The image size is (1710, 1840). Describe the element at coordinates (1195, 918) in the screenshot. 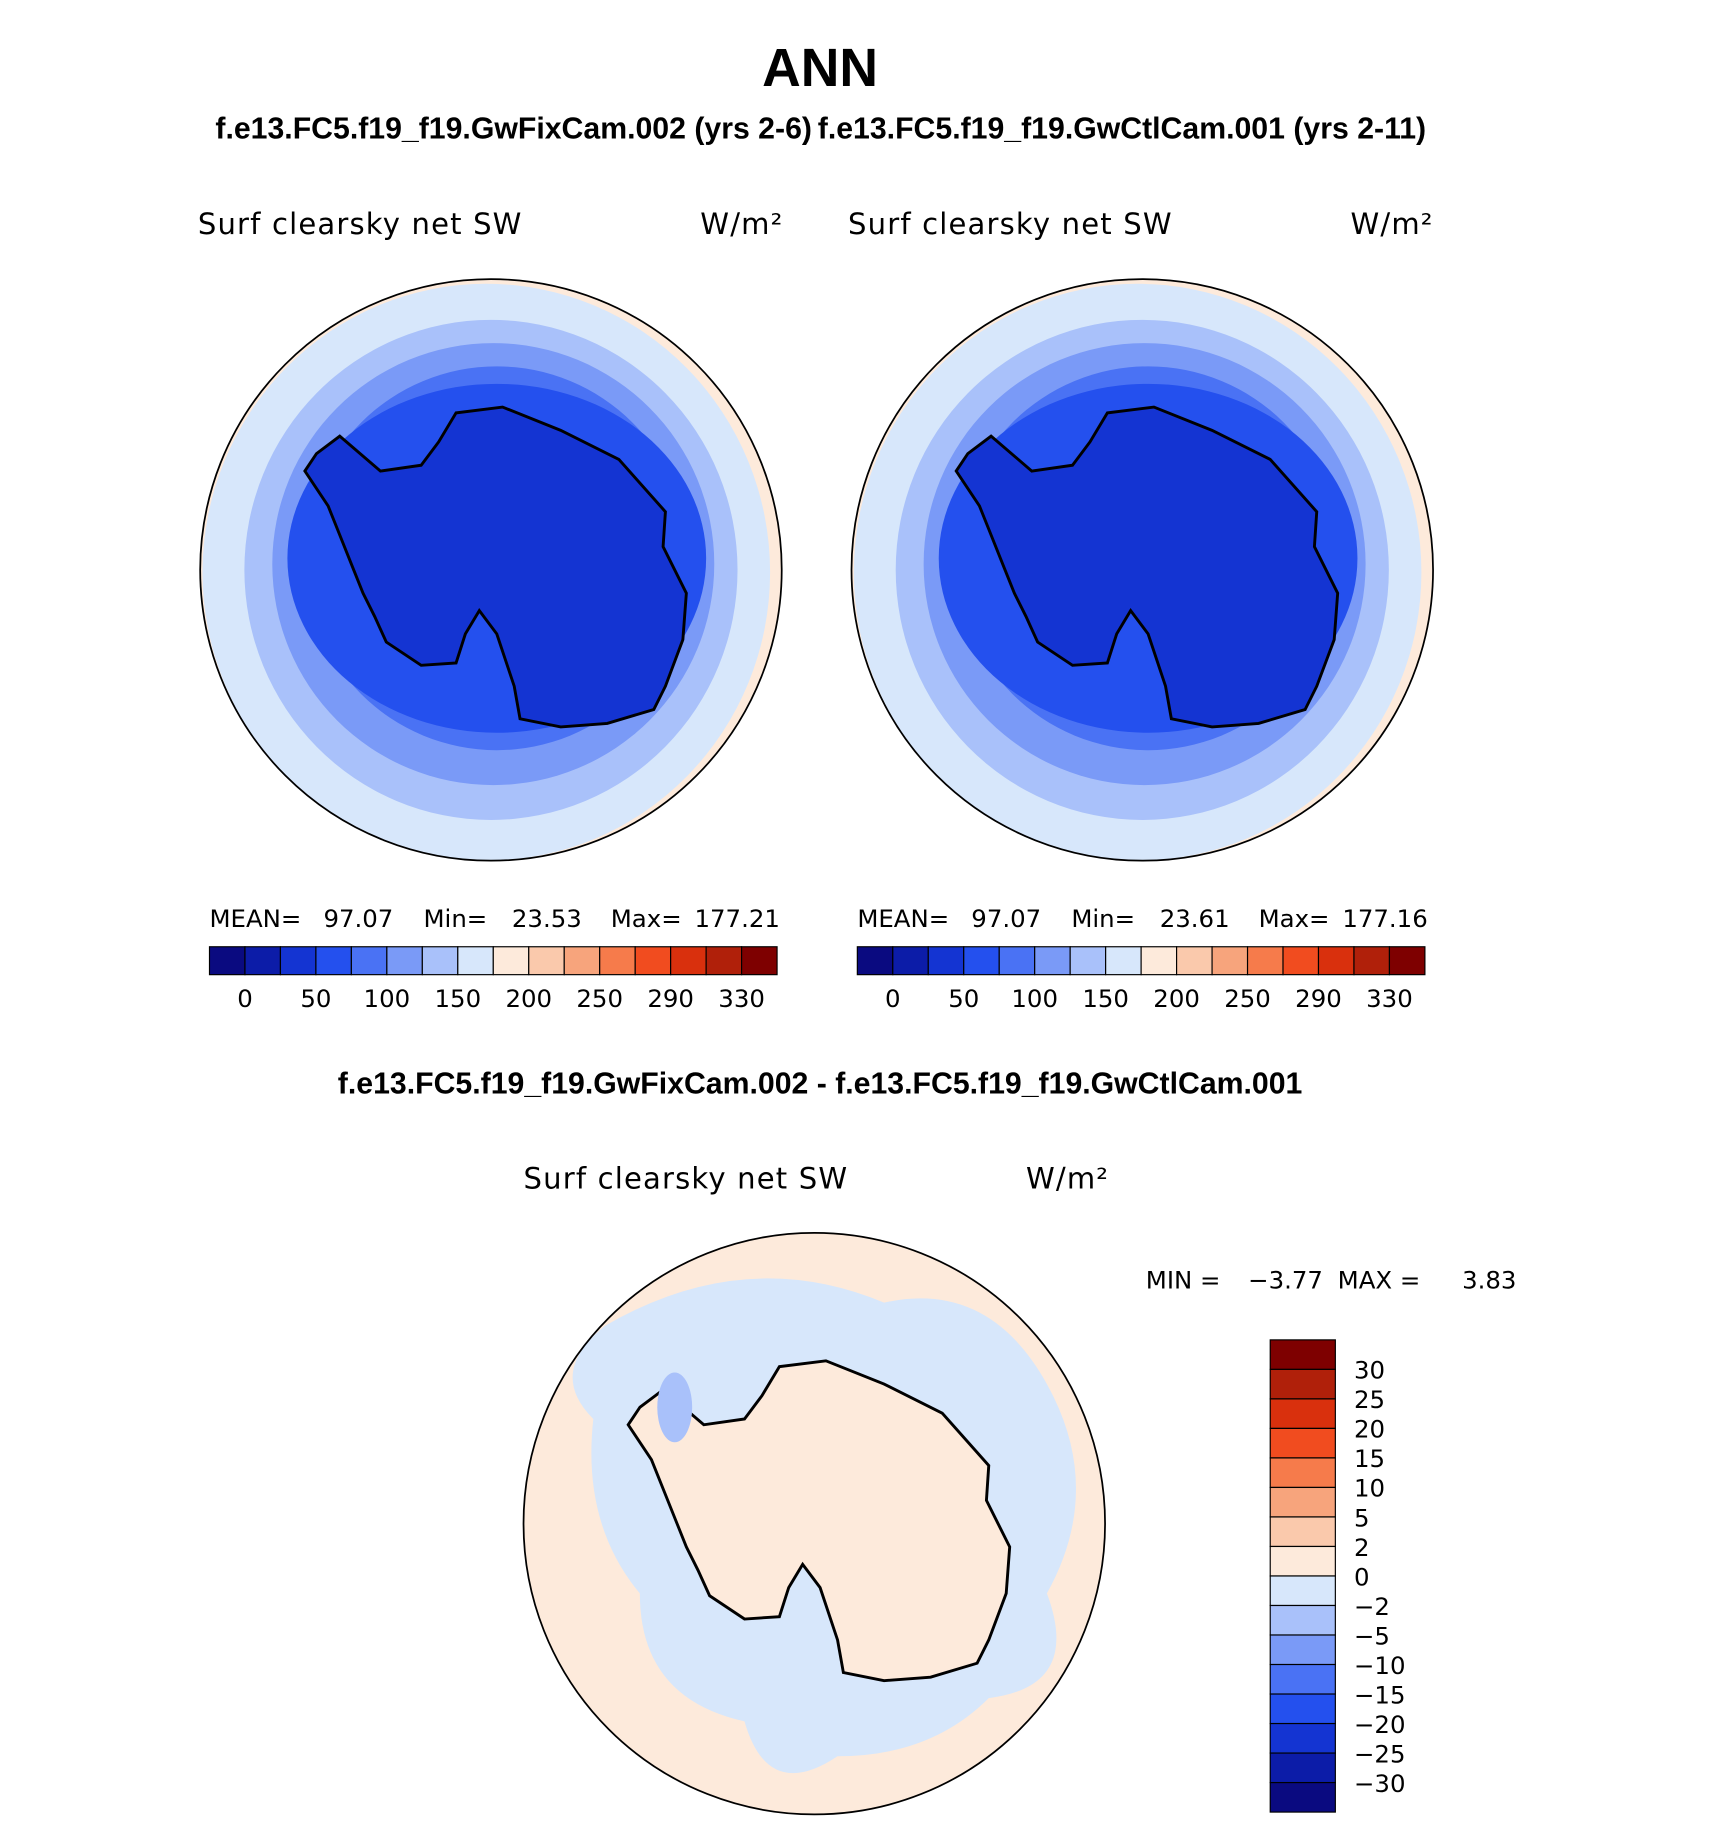

I see `stat-value: 23.61` at that location.